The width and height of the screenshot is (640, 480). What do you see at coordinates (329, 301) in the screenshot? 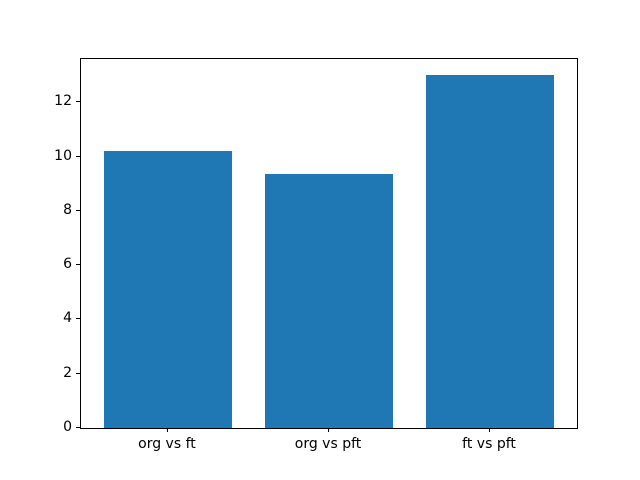
I see `bar-org-vs-pft` at bounding box center [329, 301].